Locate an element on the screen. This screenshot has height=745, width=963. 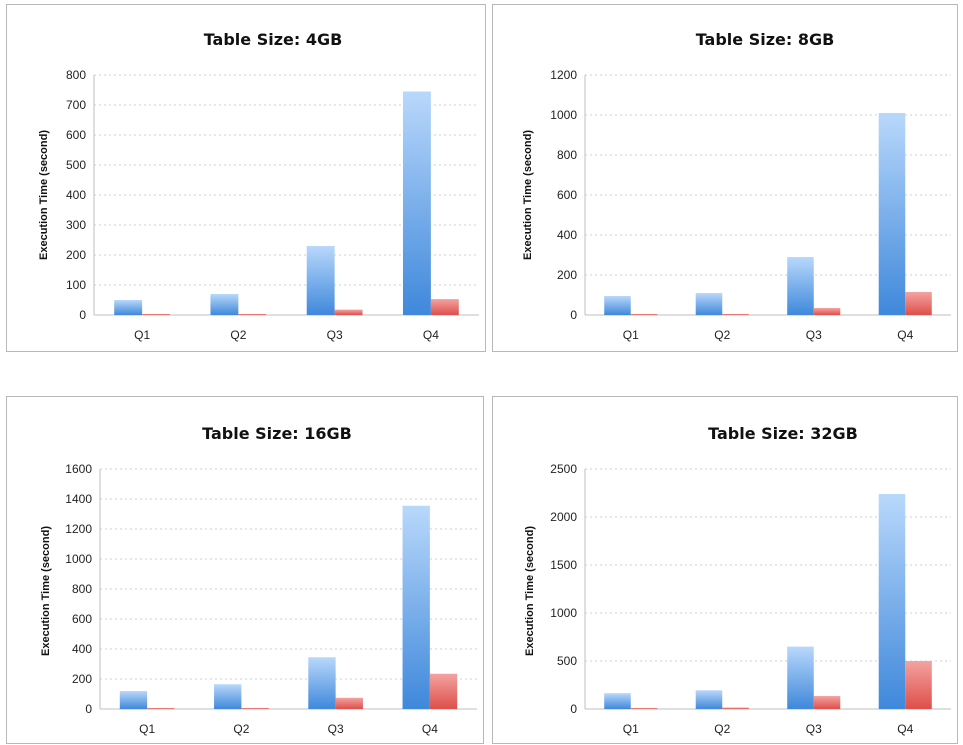
y-tick-label: 1600 is located at coordinates (78, 469).